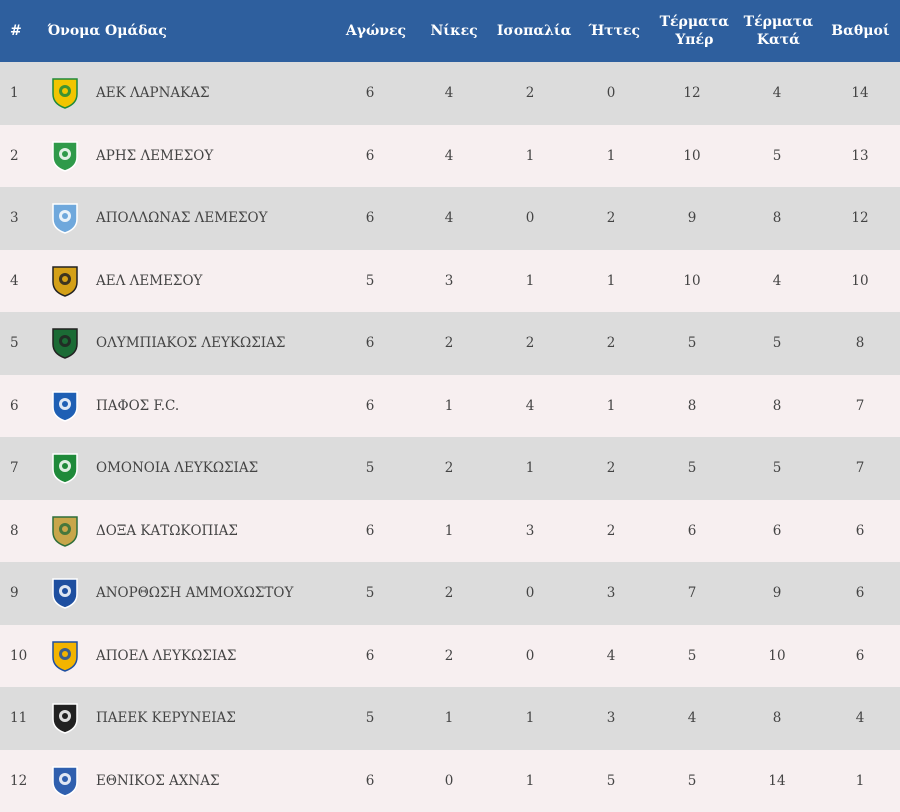 The image size is (900, 812). What do you see at coordinates (376, 31) in the screenshot?
I see `header-played: Αγώνες` at bounding box center [376, 31].